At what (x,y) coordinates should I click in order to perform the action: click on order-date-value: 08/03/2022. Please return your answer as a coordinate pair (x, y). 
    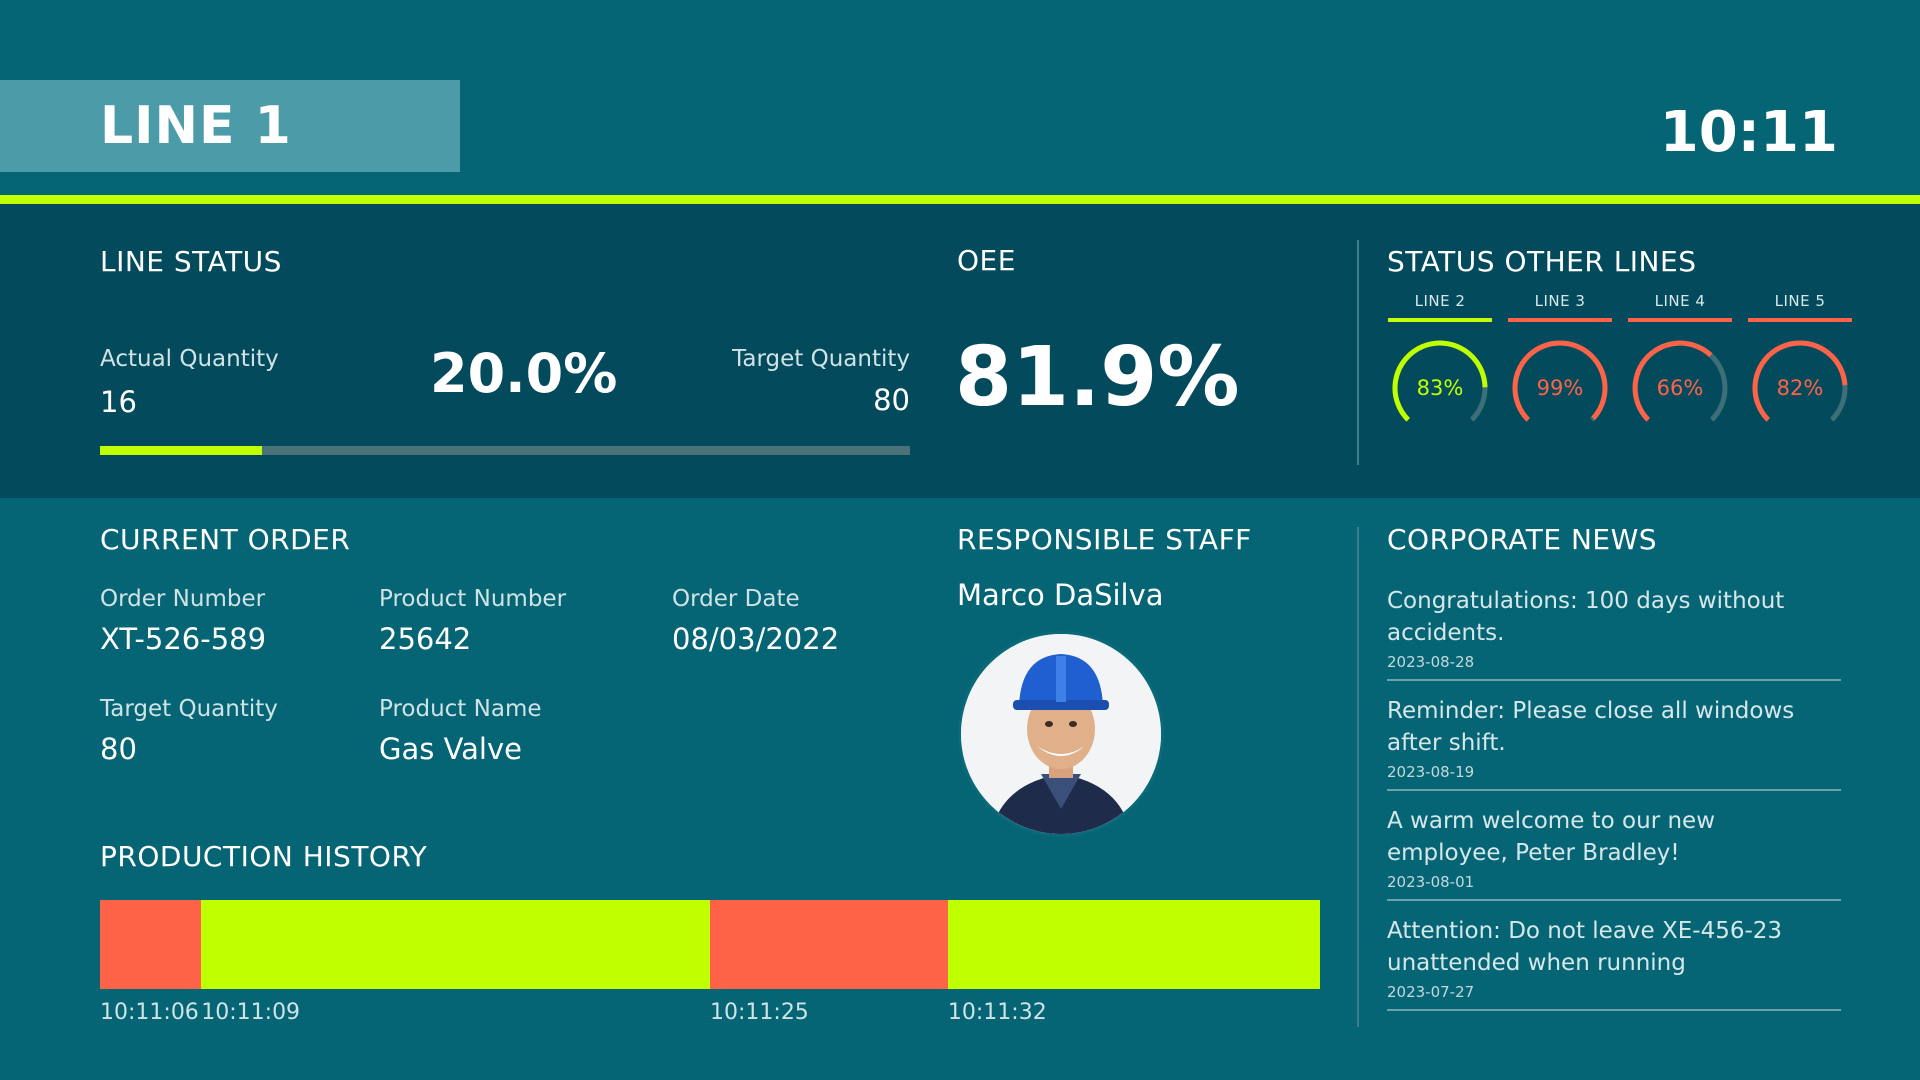
    Looking at the image, I should click on (756, 639).